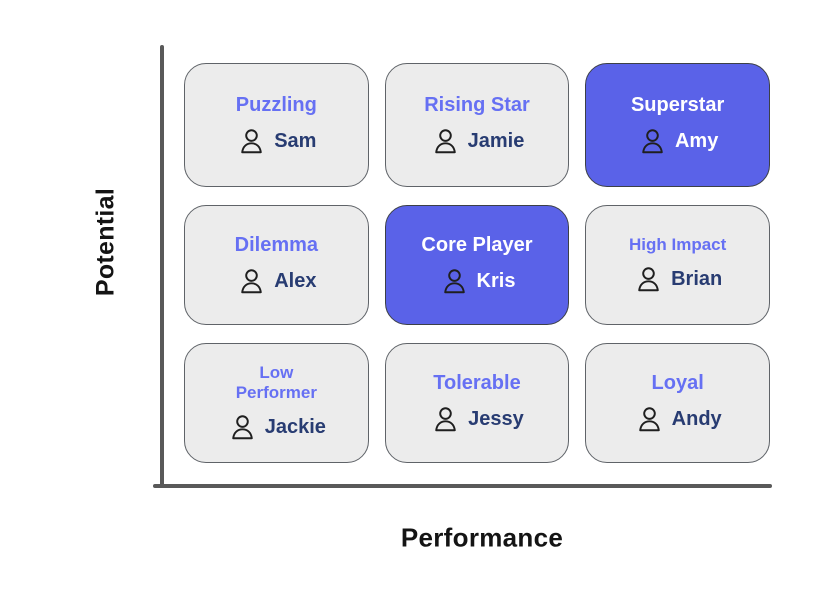  What do you see at coordinates (477, 104) in the screenshot?
I see `cell-title: Rising Star` at bounding box center [477, 104].